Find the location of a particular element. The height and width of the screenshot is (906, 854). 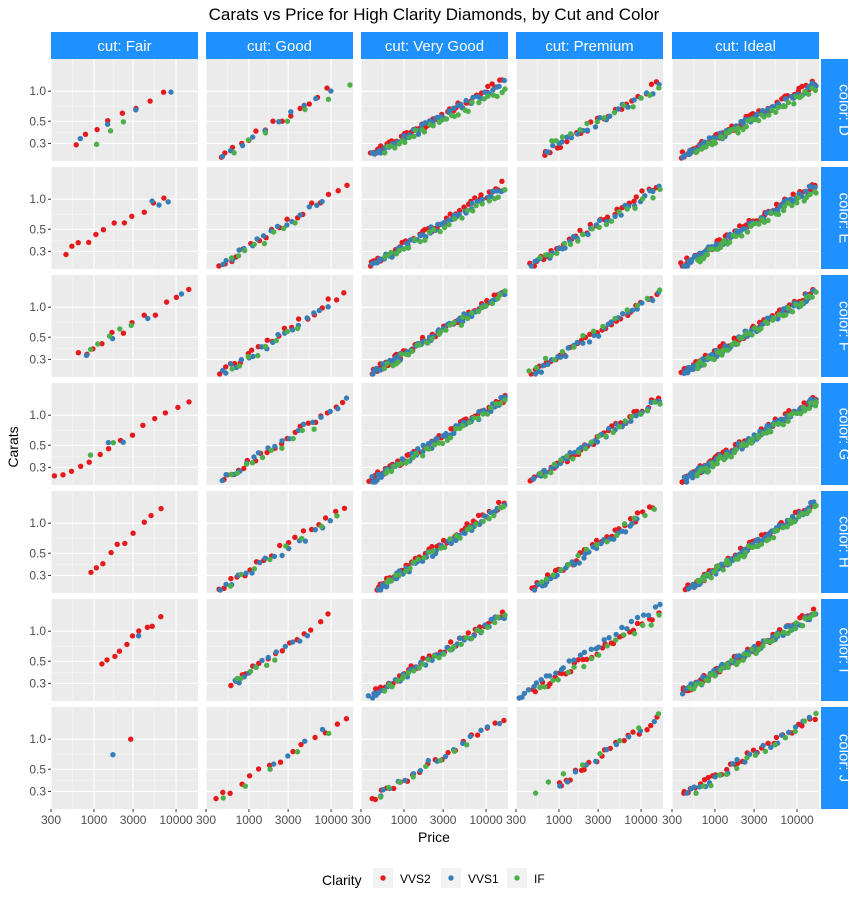

x-tick-label: 3000 is located at coordinates (288, 820).